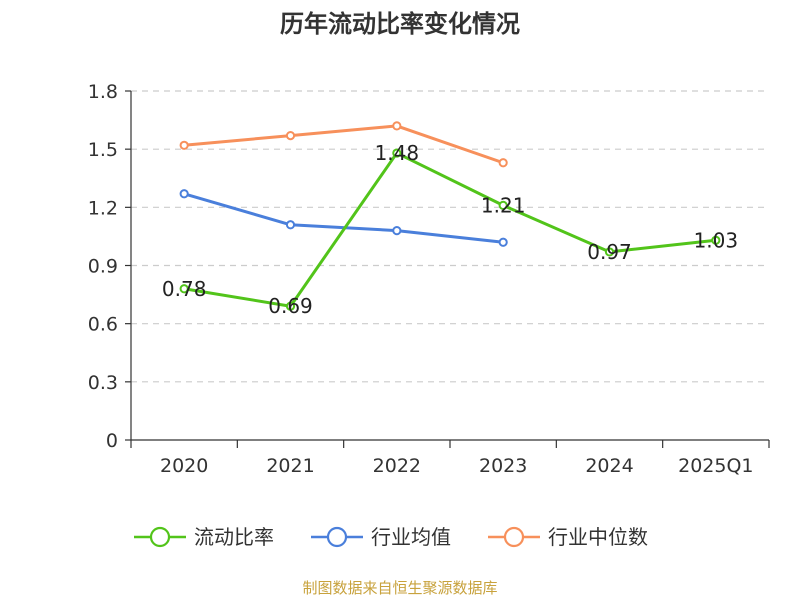 The image size is (800, 600). I want to click on legend-label: 行业均值, so click(411, 537).